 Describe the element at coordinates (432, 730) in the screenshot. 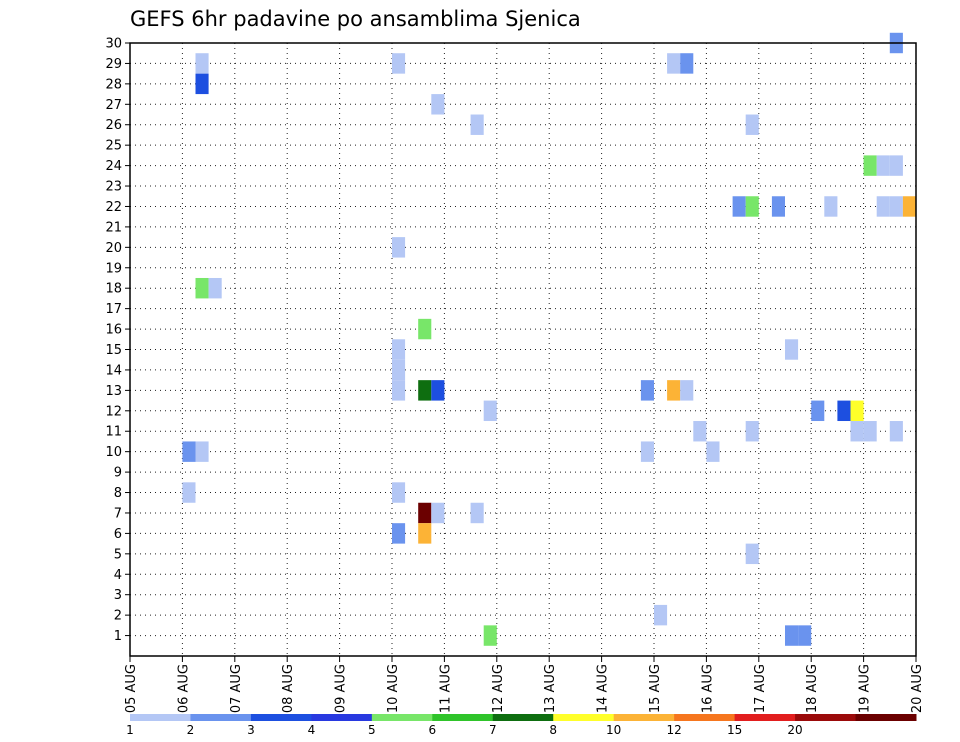

I see `colorbar-label: 6` at that location.